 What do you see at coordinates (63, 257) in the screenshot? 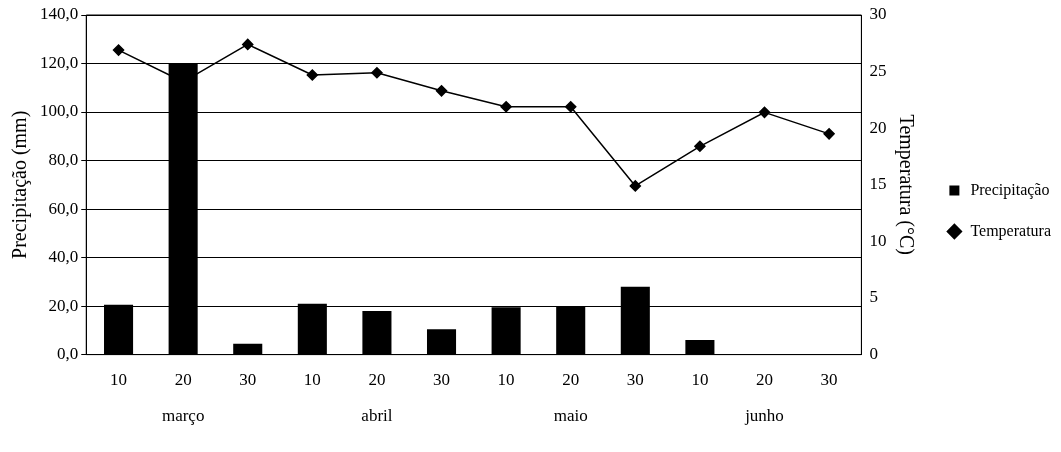
I see `y-tick-label: 40,0` at bounding box center [63, 257].